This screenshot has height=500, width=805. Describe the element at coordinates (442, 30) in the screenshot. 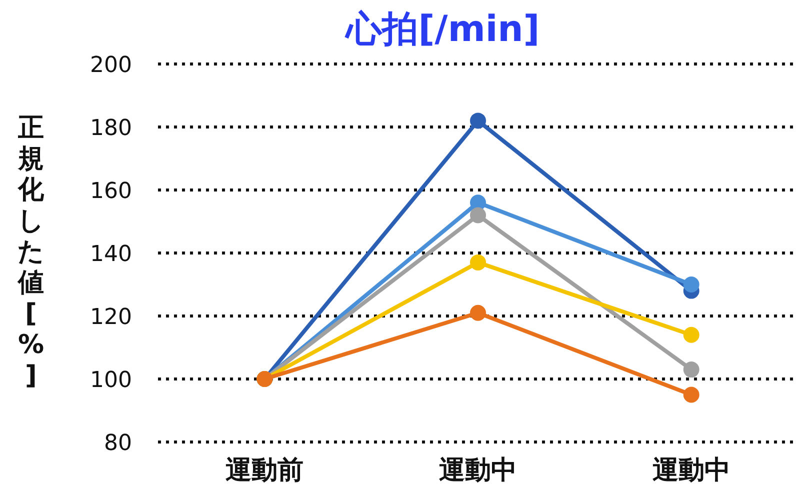

I see `chart-title: 心拍[/min]` at that location.